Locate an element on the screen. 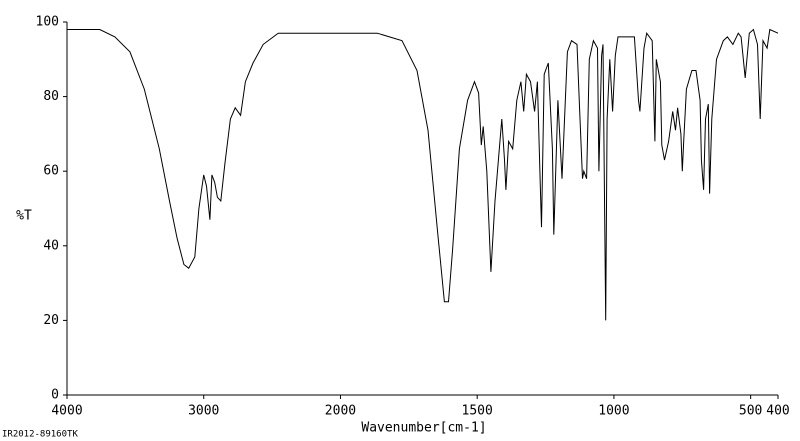 The image size is (800, 441). y-tick-label: 100 is located at coordinates (47, 22).